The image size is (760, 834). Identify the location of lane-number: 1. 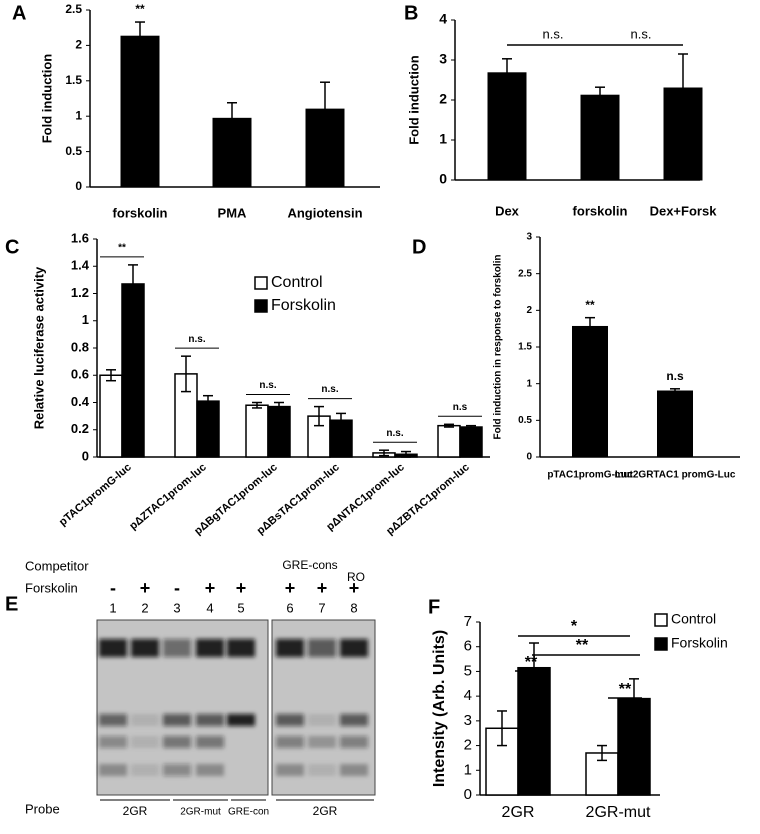
(112, 607).